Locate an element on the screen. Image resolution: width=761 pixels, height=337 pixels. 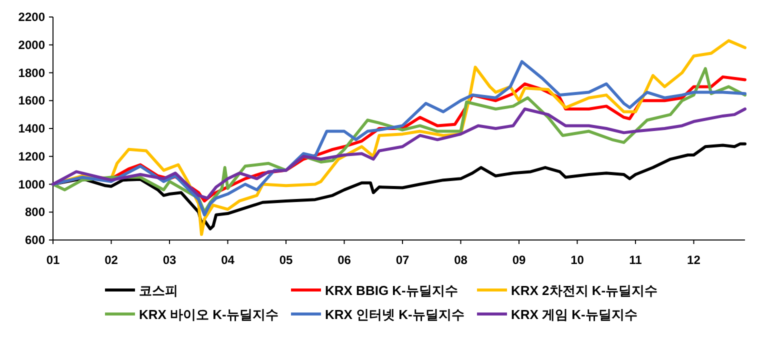
x-tick-label: 08 is located at coordinates (461, 260).